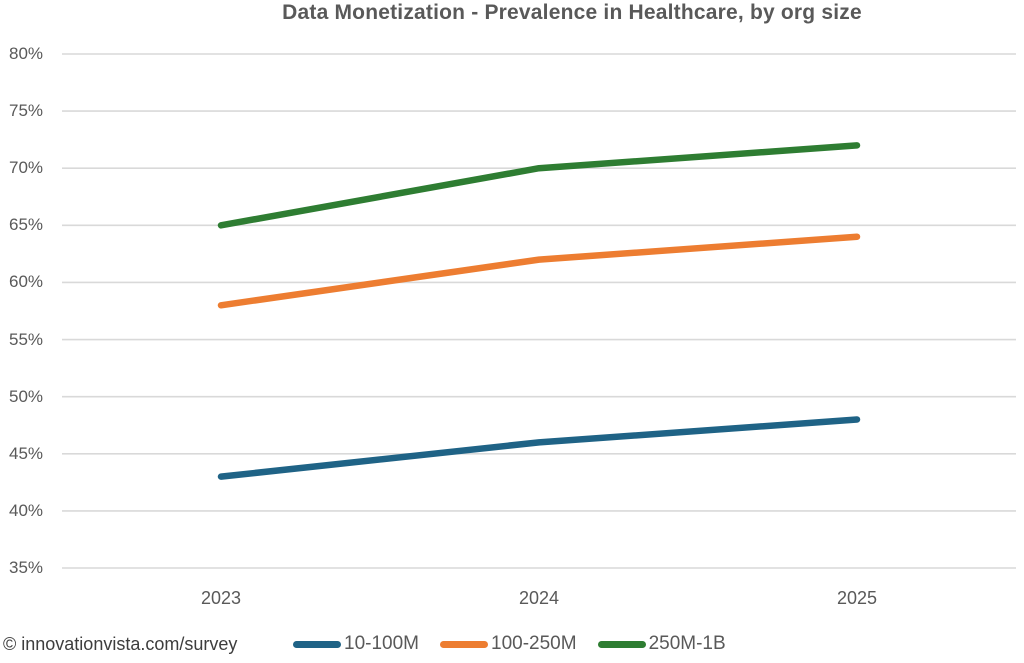  I want to click on chart-legend: 10-100M 100-250M 250M-1B, so click(509, 644).